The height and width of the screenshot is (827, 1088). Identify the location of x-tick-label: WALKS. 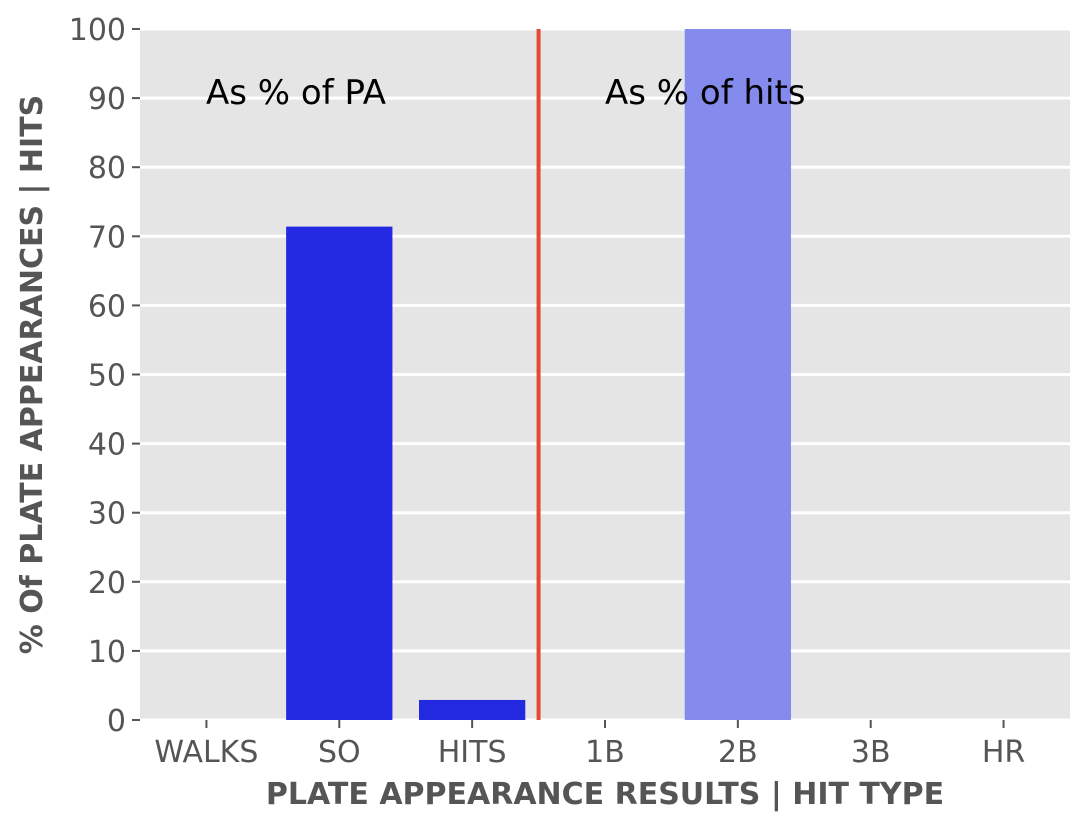
(206, 752).